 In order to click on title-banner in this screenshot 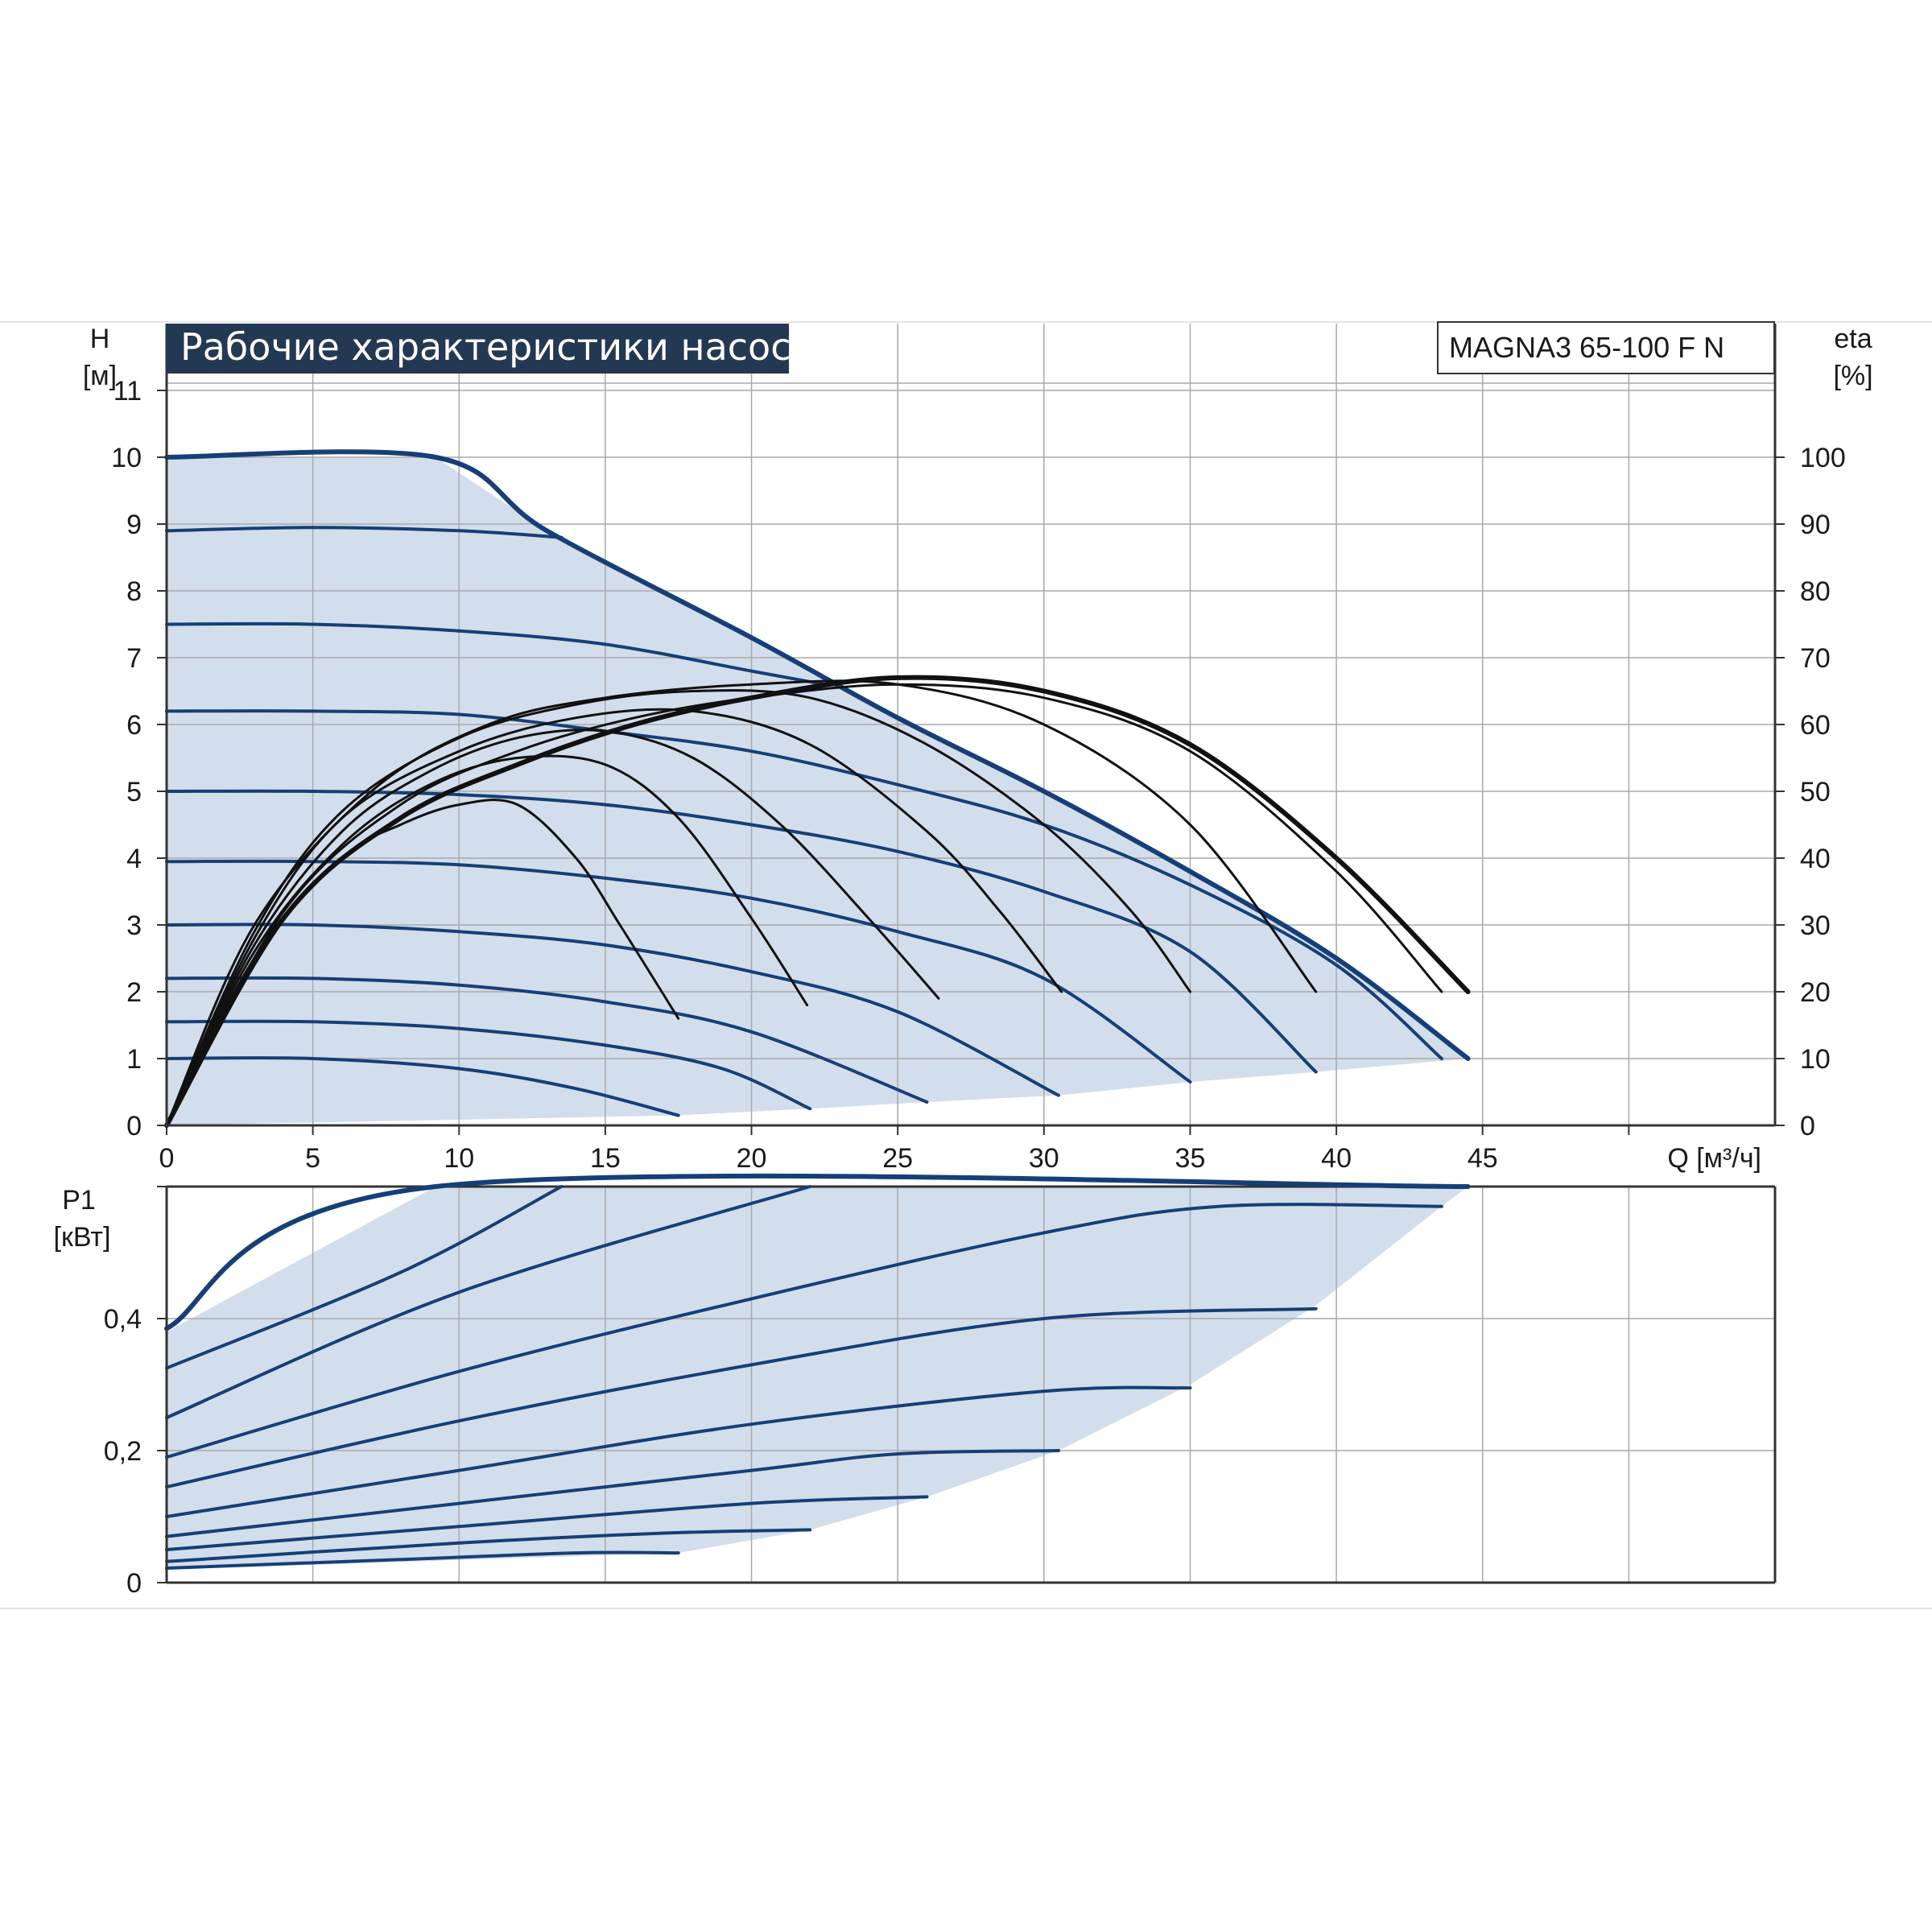, I will do `click(477, 349)`.